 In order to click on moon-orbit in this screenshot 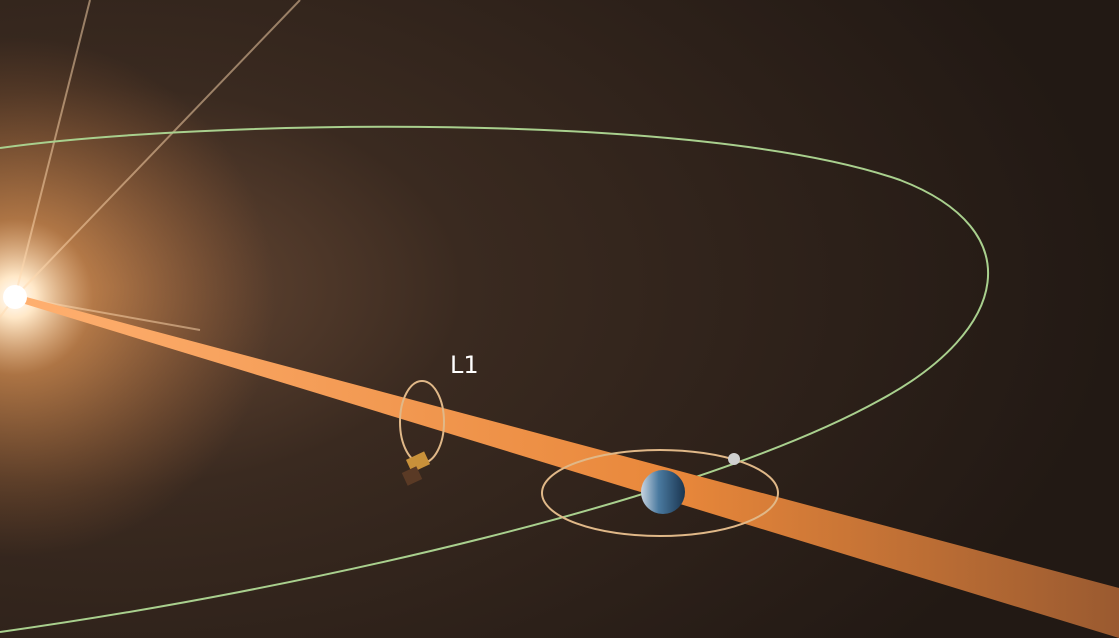, I will do `click(660, 493)`.